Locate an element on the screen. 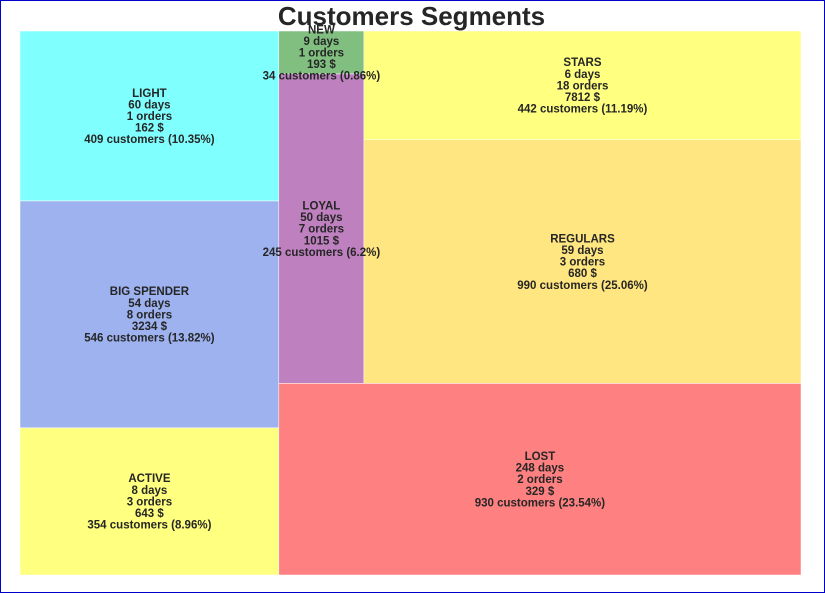 The image size is (825, 593). segment-label-new-orders: 1 orders is located at coordinates (321, 53).